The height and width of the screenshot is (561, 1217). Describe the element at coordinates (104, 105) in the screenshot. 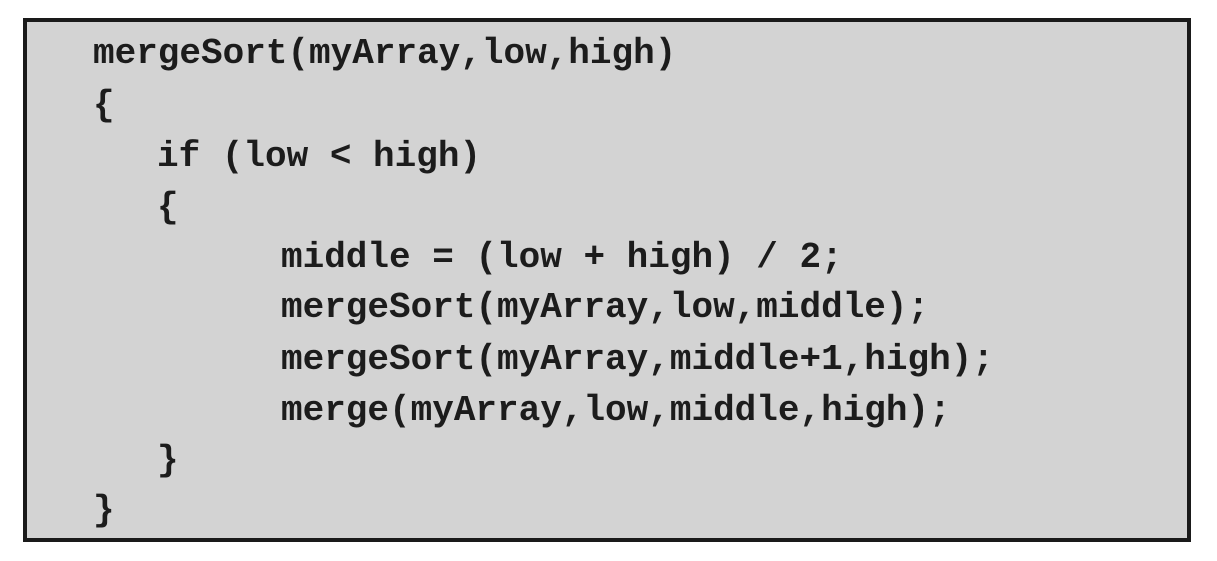

I see `code-line-open-brace: {` at that location.